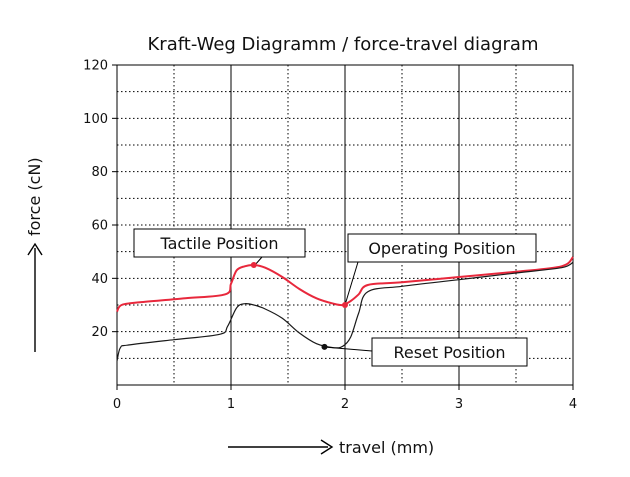 This screenshot has width=630, height=477. I want to click on y-axis-label: force (cN), so click(34, 196).